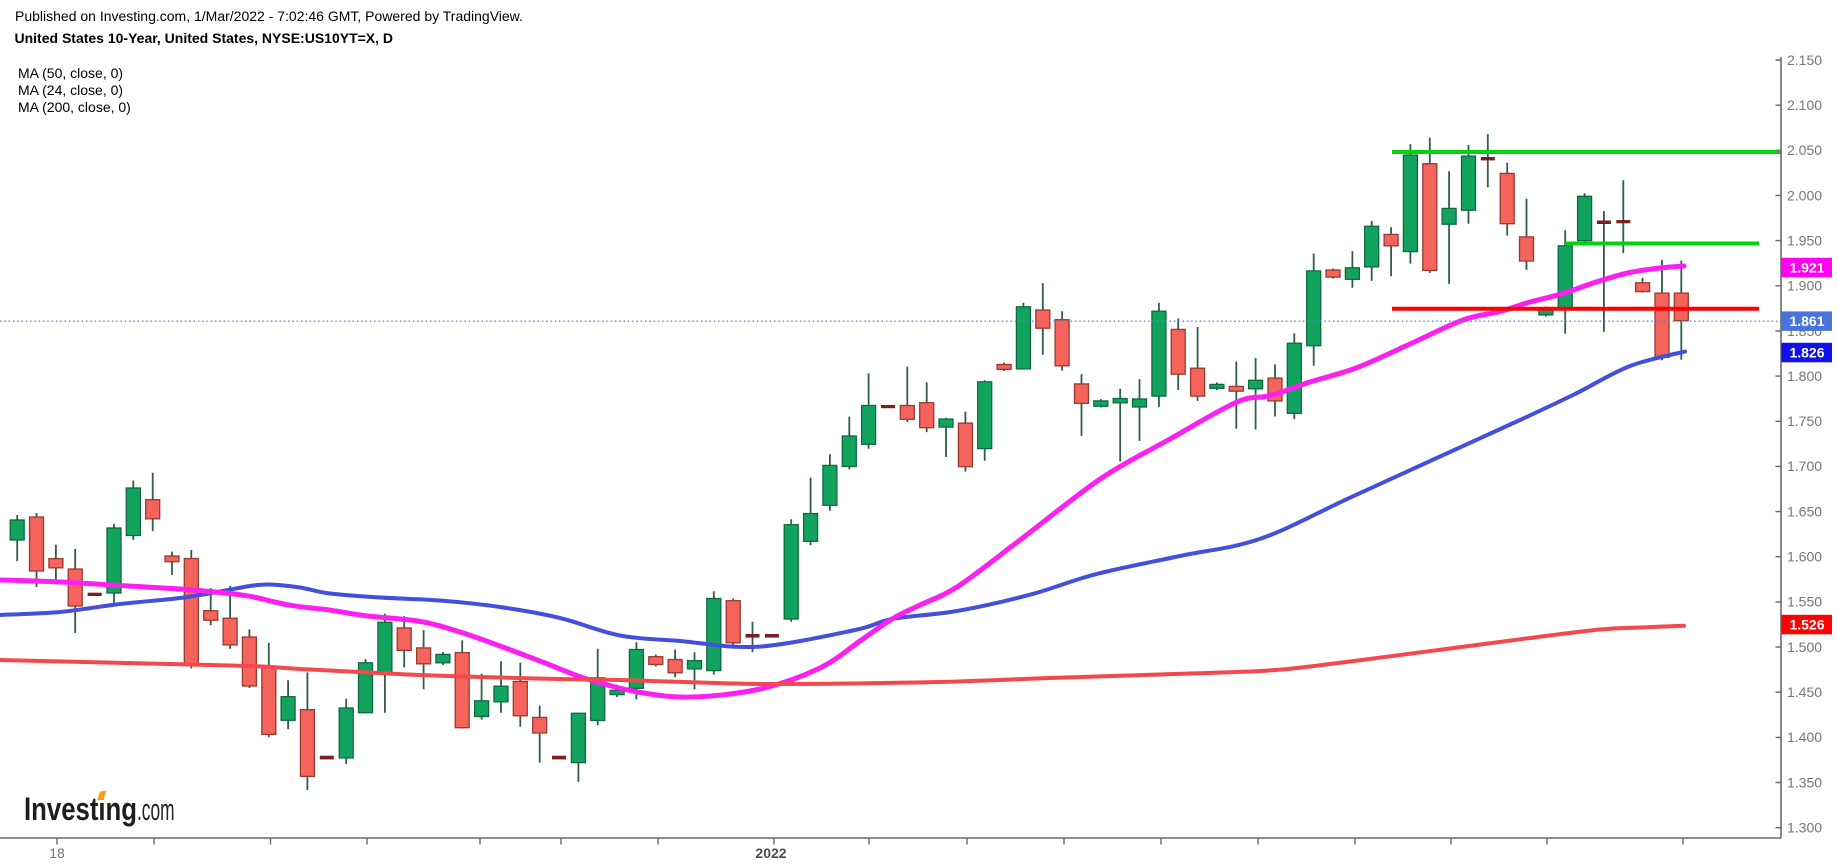 This screenshot has width=1837, height=866. Describe the element at coordinates (770, 853) in the screenshot. I see `svg-text: 2022` at that location.